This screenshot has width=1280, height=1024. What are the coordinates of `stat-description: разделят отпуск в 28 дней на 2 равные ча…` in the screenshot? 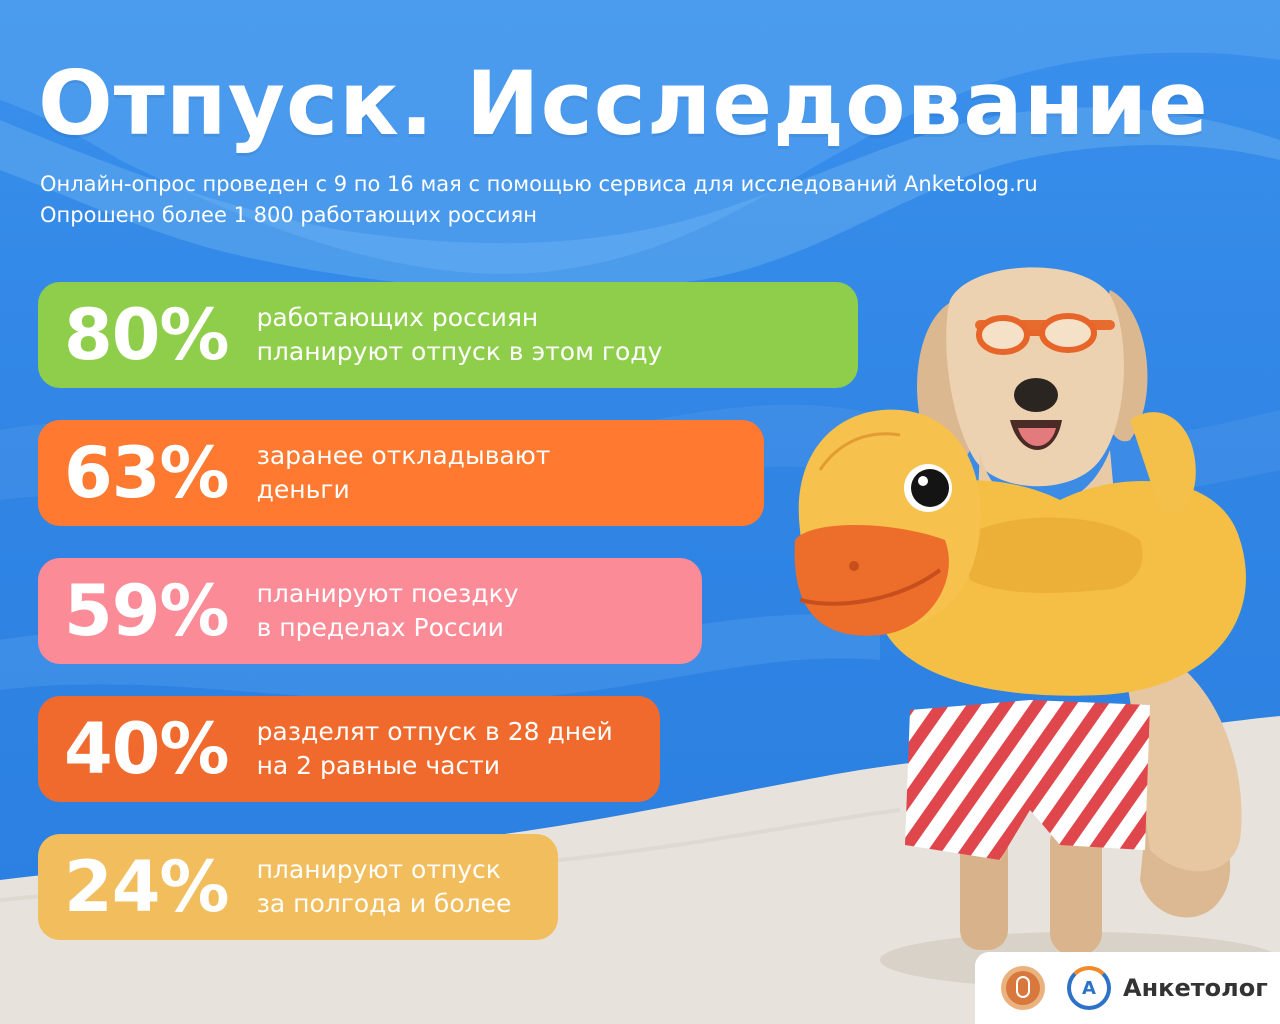 It's located at (435, 749).